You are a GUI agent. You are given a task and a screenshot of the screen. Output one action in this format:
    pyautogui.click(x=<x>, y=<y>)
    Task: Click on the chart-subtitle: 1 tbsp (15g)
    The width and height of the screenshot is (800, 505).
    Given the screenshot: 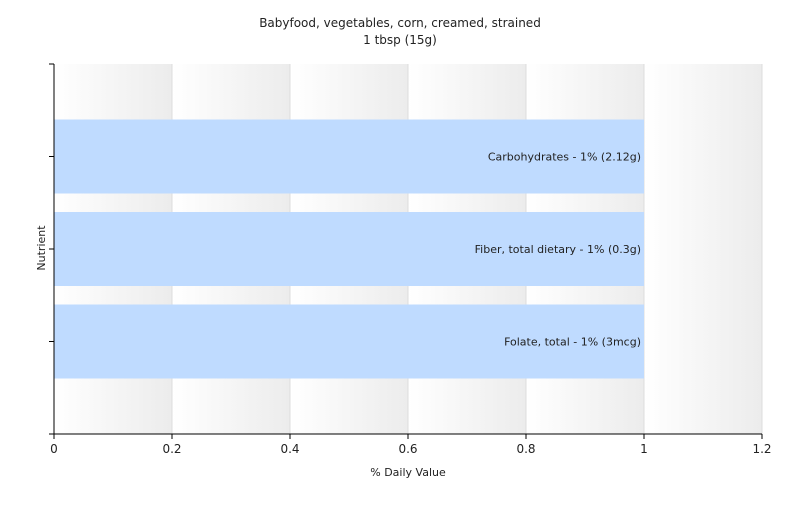 What is the action you would take?
    pyautogui.click(x=400, y=40)
    